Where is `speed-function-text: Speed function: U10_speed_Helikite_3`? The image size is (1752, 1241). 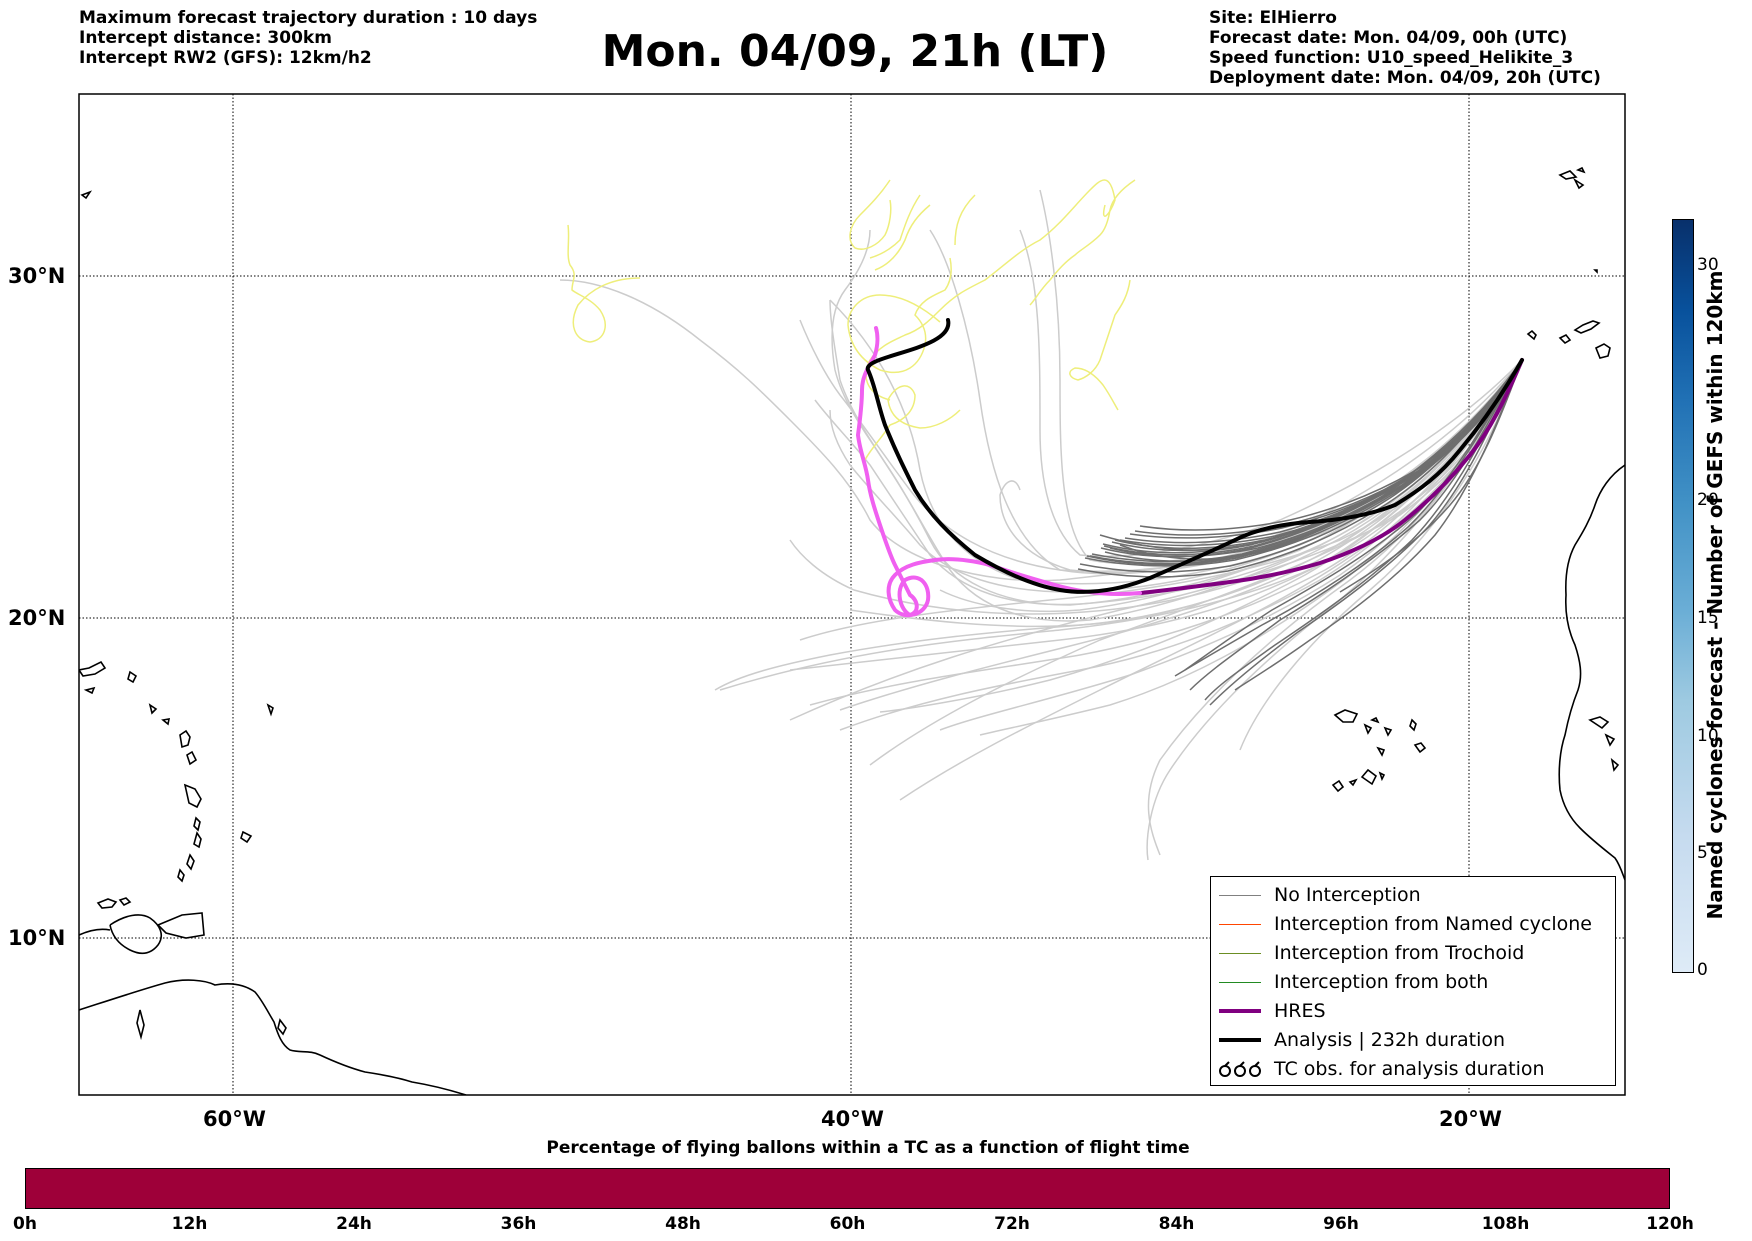 speed-function-text: Speed function: U10_speed_Helikite_3 is located at coordinates (1391, 58).